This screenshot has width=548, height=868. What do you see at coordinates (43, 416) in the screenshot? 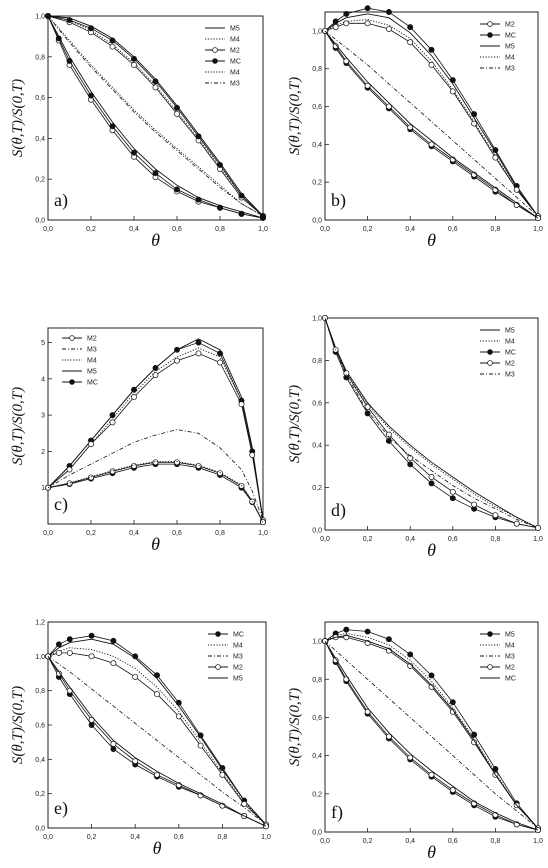
I see `y-tick-label: 3` at bounding box center [43, 416].